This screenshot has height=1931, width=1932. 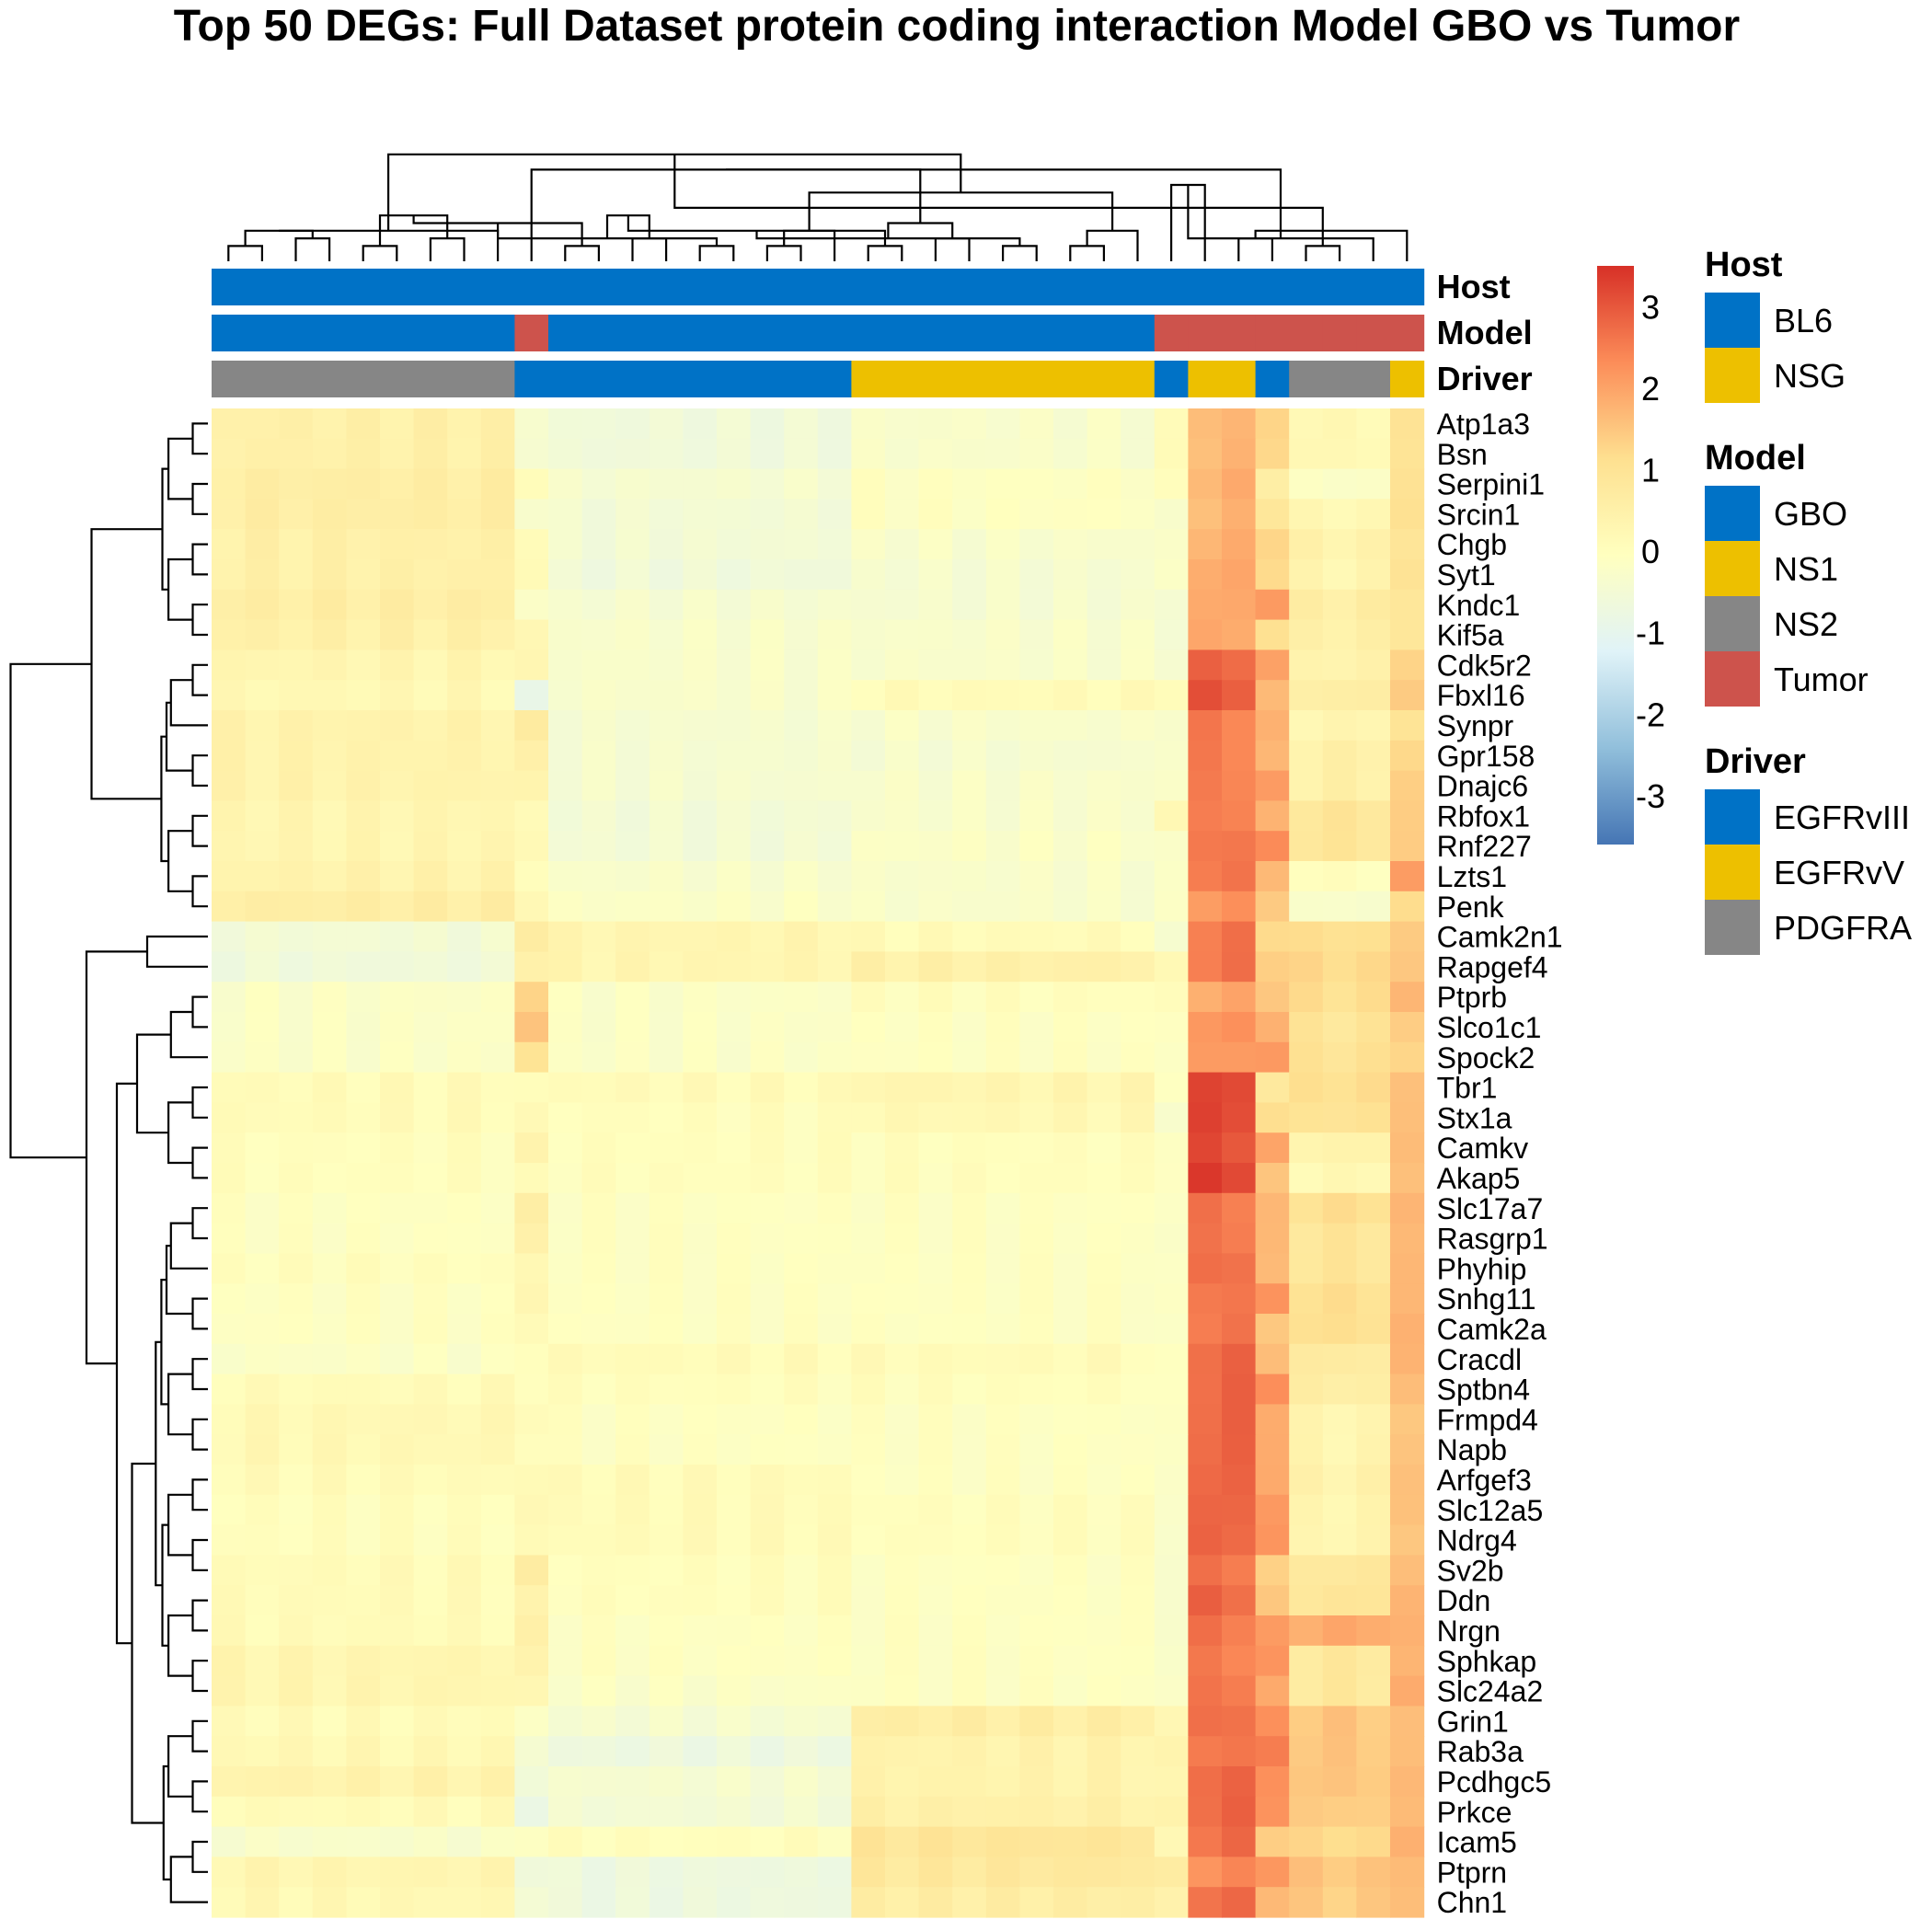 I want to click on row-label: Sptbn4, so click(x=1483, y=1391).